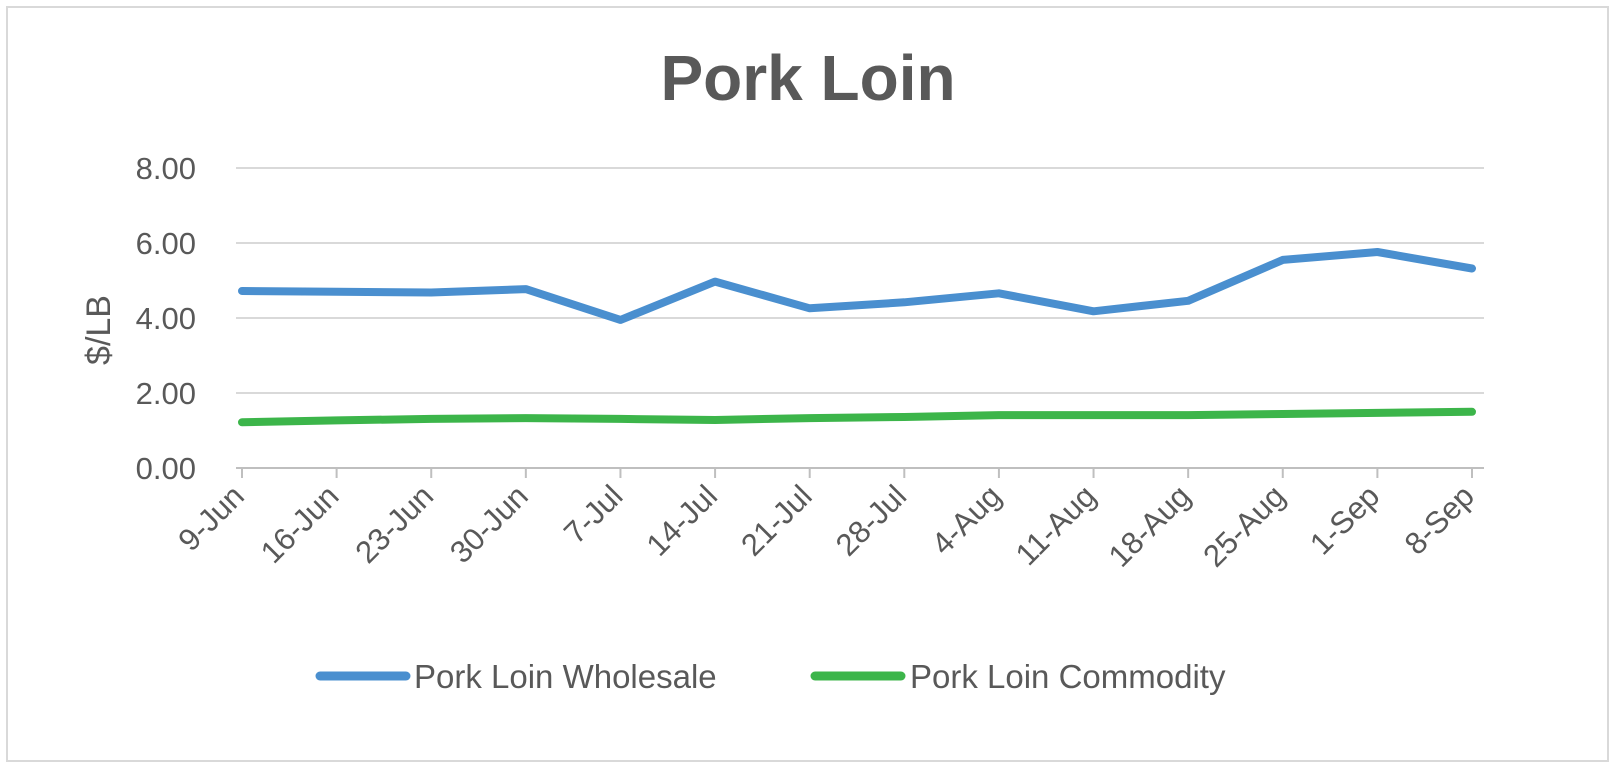 The image size is (1617, 770). I want to click on y-axis-ticks: 0.00 2.00 4.00 6.00 8.00, so click(166, 318).